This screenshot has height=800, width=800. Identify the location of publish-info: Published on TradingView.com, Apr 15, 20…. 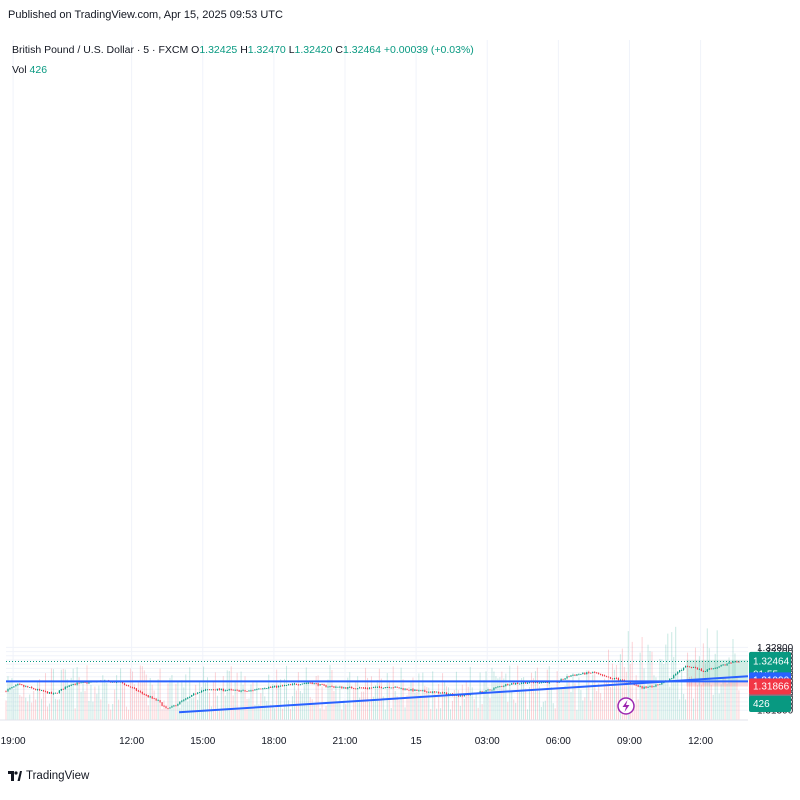
(145, 15).